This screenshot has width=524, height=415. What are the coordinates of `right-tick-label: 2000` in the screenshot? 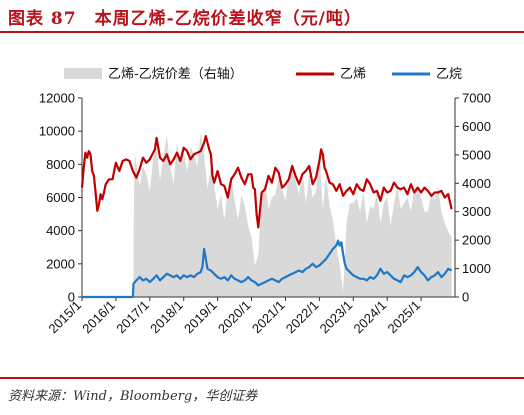 It's located at (476, 240).